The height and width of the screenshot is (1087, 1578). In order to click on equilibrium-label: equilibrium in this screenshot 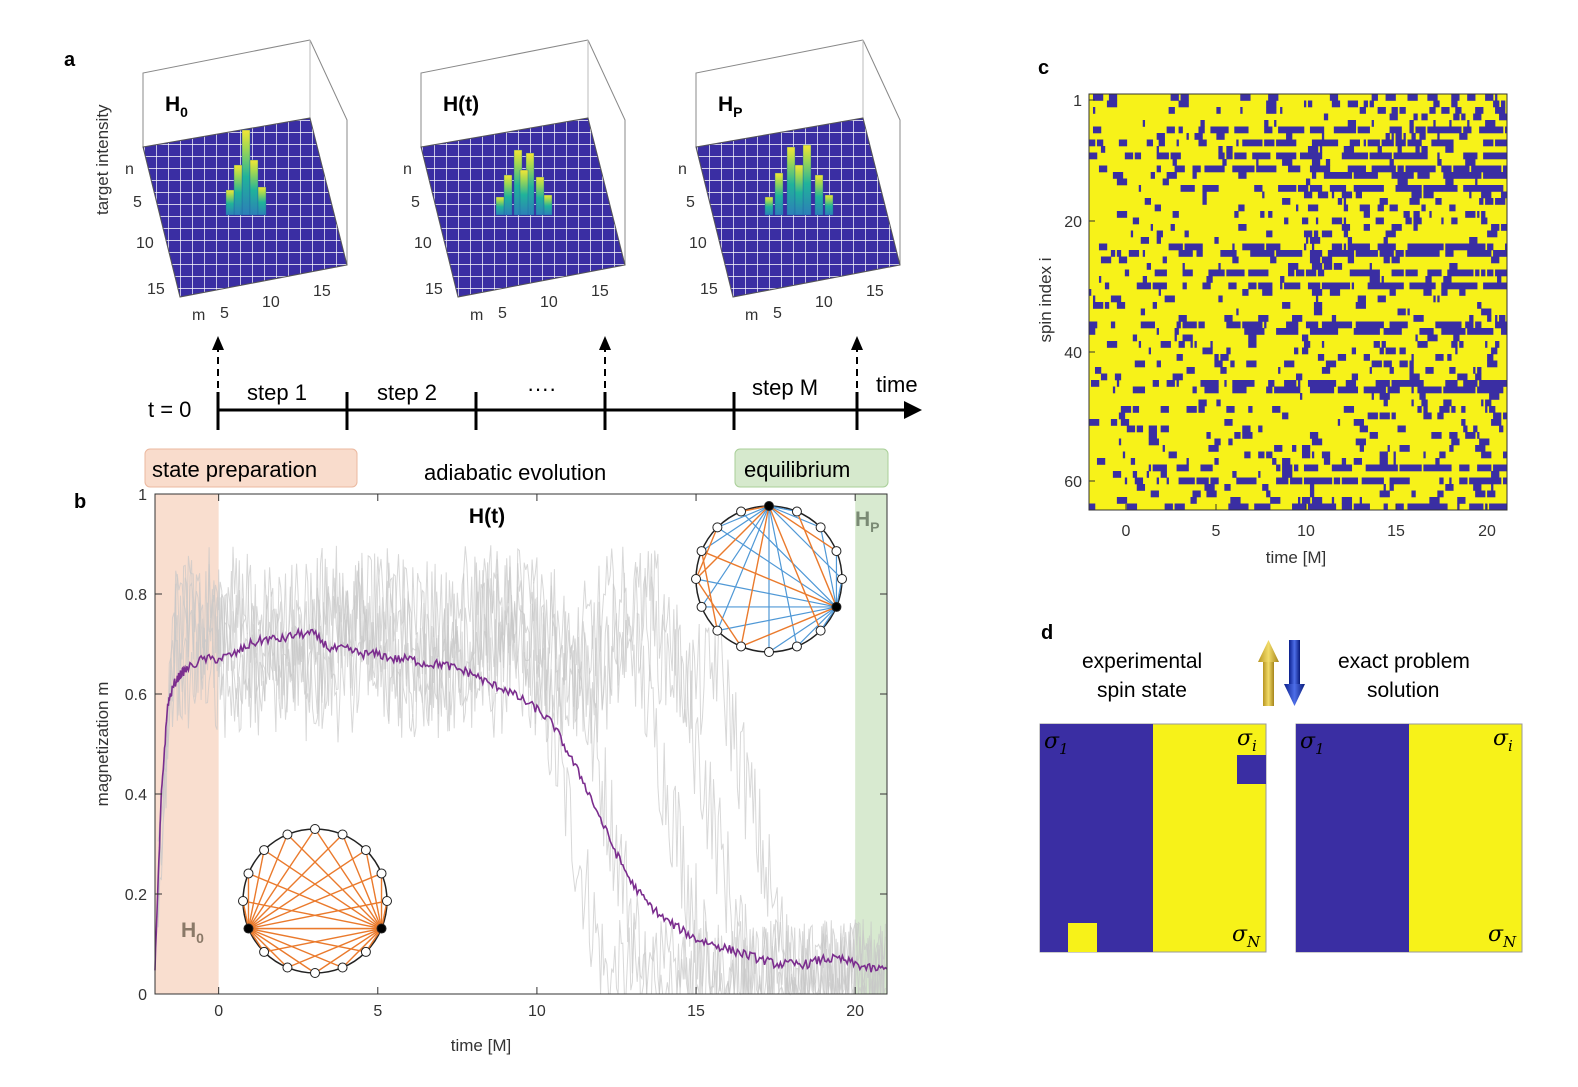, I will do `click(797, 469)`.